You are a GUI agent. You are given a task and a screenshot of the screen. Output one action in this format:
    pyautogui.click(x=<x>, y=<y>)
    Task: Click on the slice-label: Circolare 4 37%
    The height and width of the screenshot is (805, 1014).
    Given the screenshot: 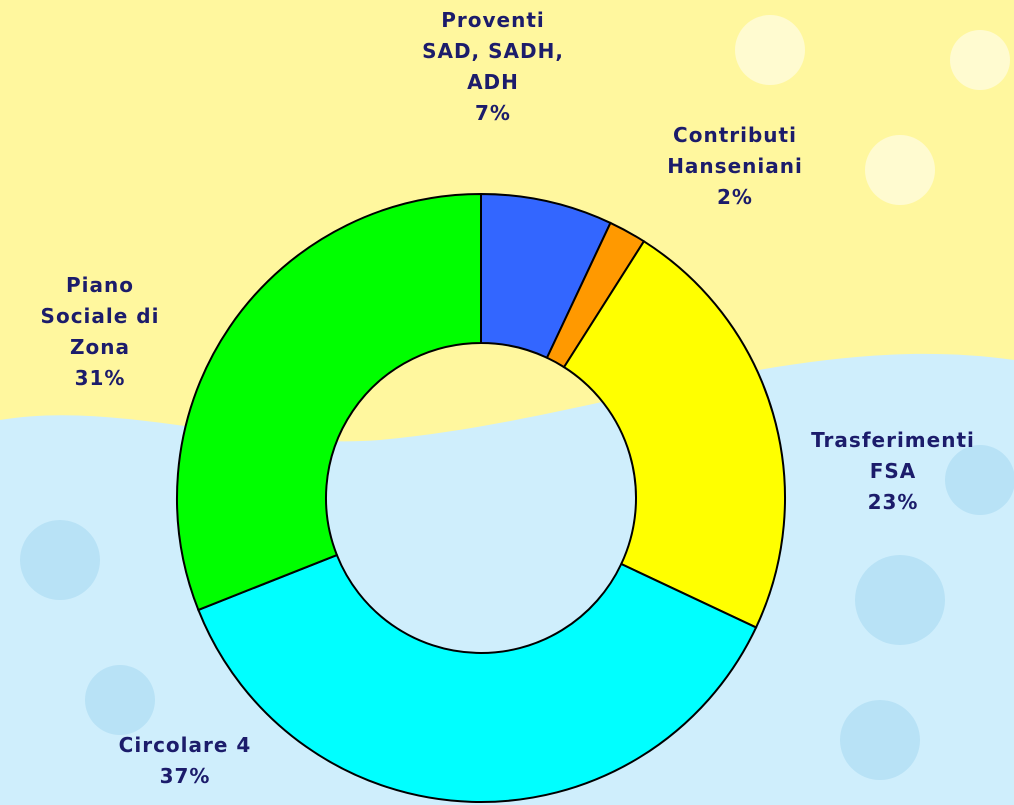 What is the action you would take?
    pyautogui.click(x=185, y=761)
    